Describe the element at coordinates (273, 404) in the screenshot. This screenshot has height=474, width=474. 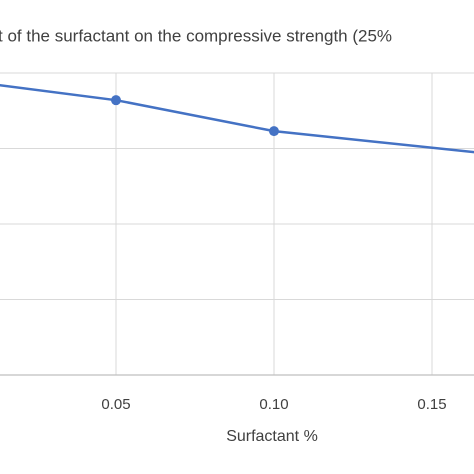
I see `x-tick-label: 0.10` at that location.